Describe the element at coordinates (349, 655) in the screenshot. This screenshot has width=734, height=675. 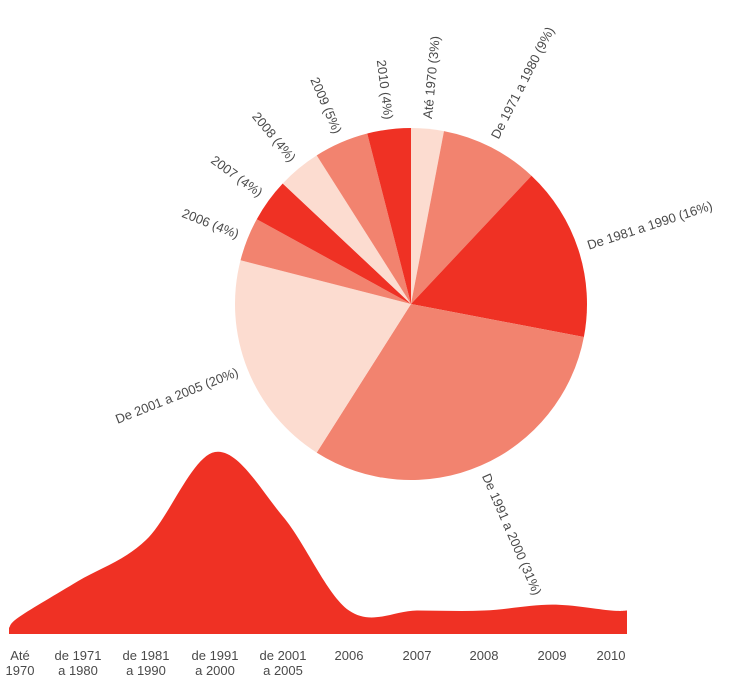
I see `x-tick-label: 2006` at that location.